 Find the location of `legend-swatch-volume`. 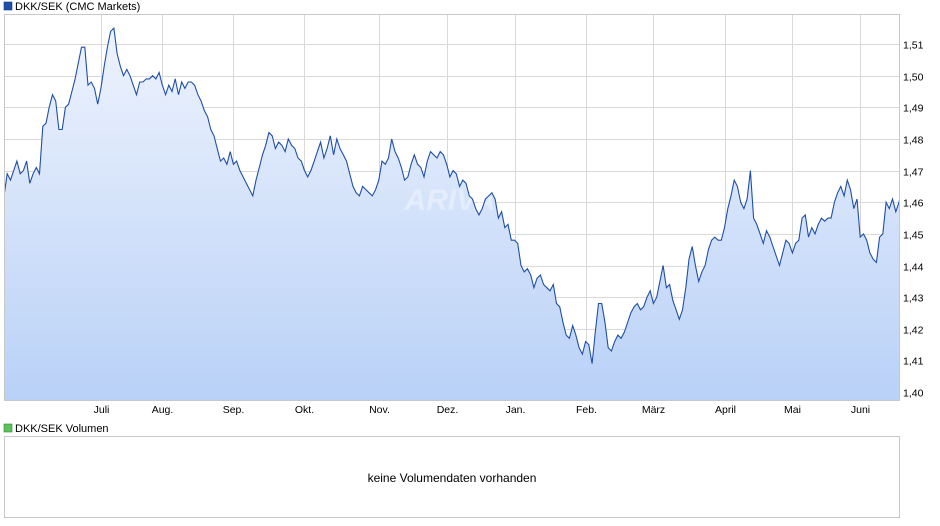

legend-swatch-volume is located at coordinates (8, 428).